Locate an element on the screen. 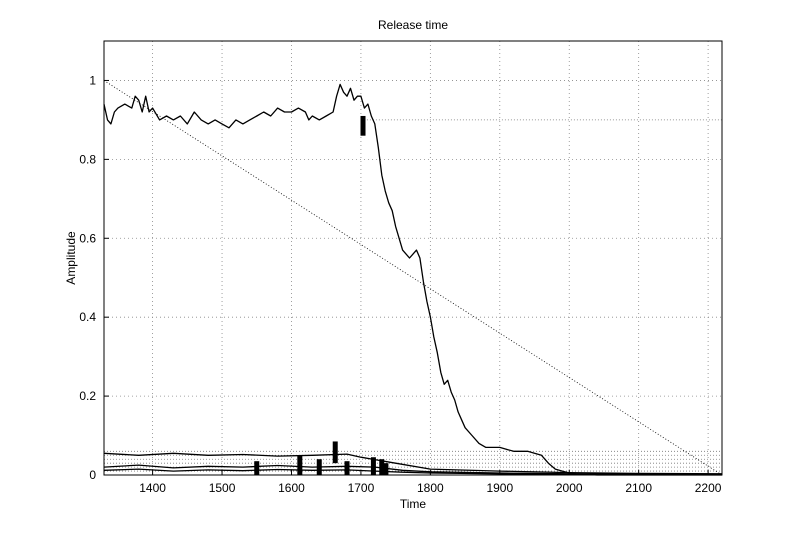 This screenshot has width=800, height=534. x-tick-label: 2000 is located at coordinates (569, 488).